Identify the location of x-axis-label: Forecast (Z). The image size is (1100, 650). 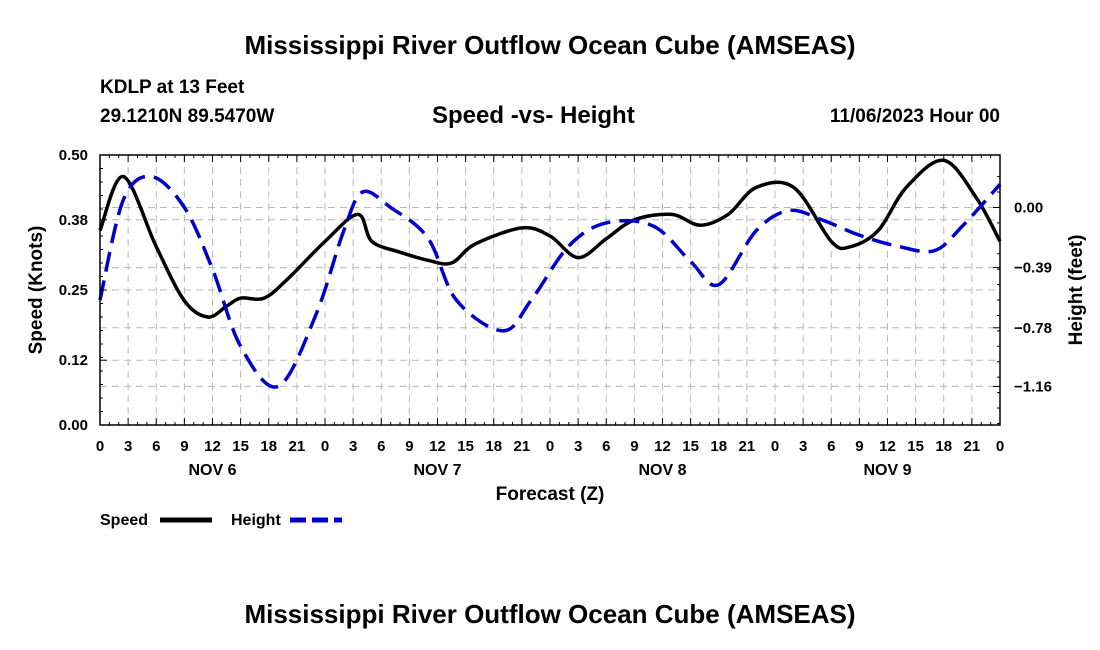
(550, 494).